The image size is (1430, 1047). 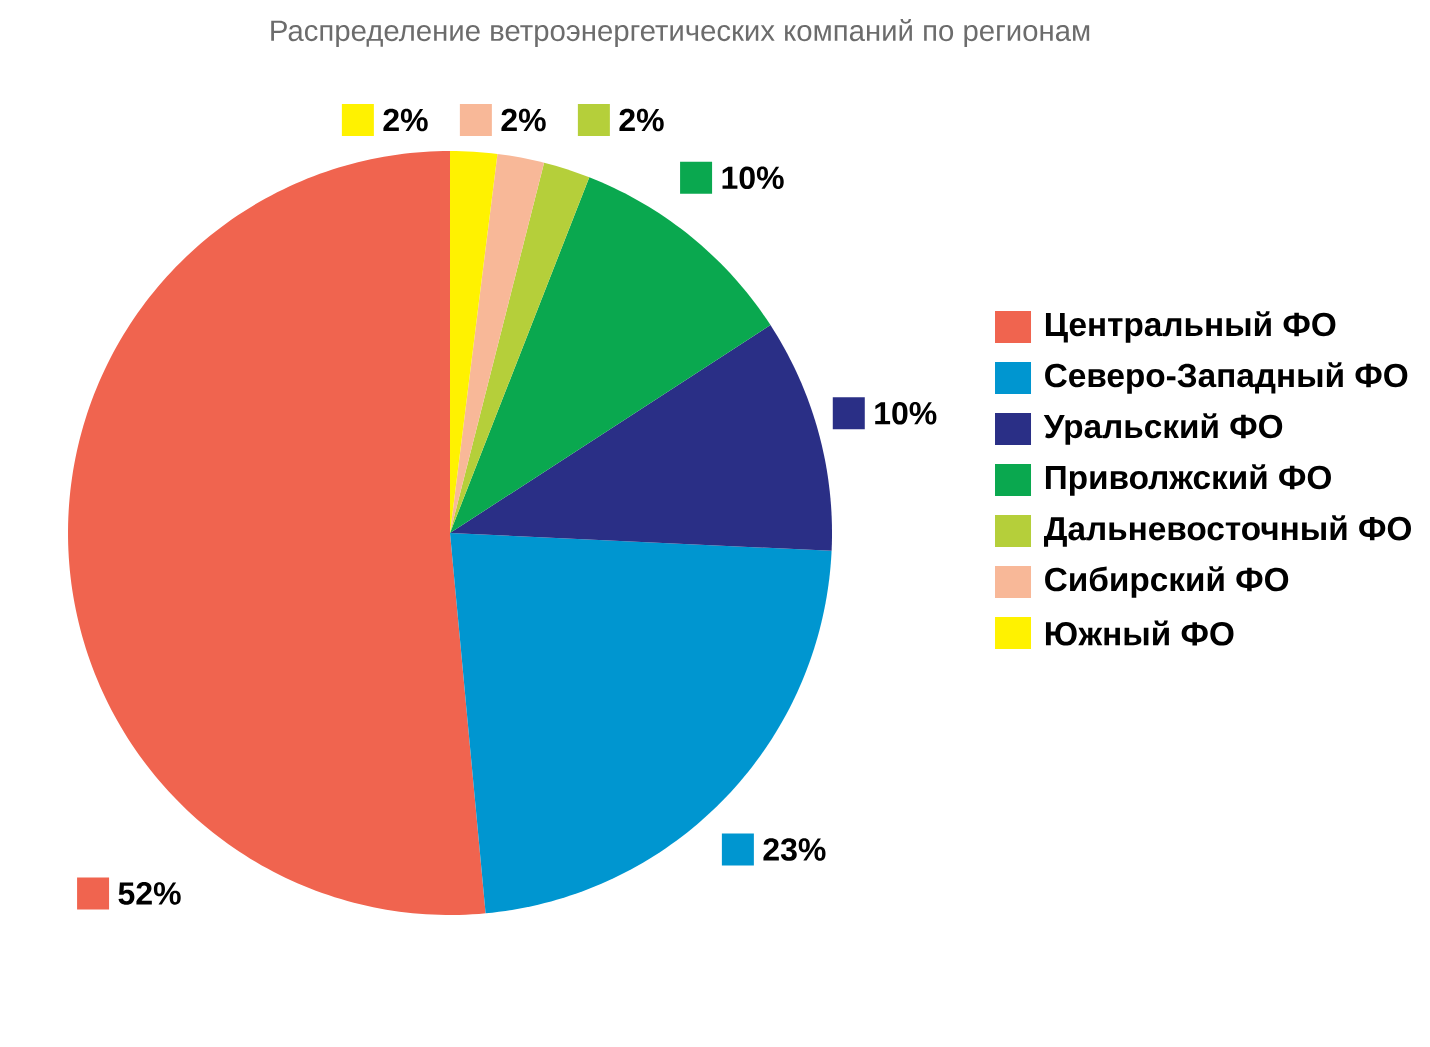 I want to click on data-label: 23%, so click(x=794, y=849).